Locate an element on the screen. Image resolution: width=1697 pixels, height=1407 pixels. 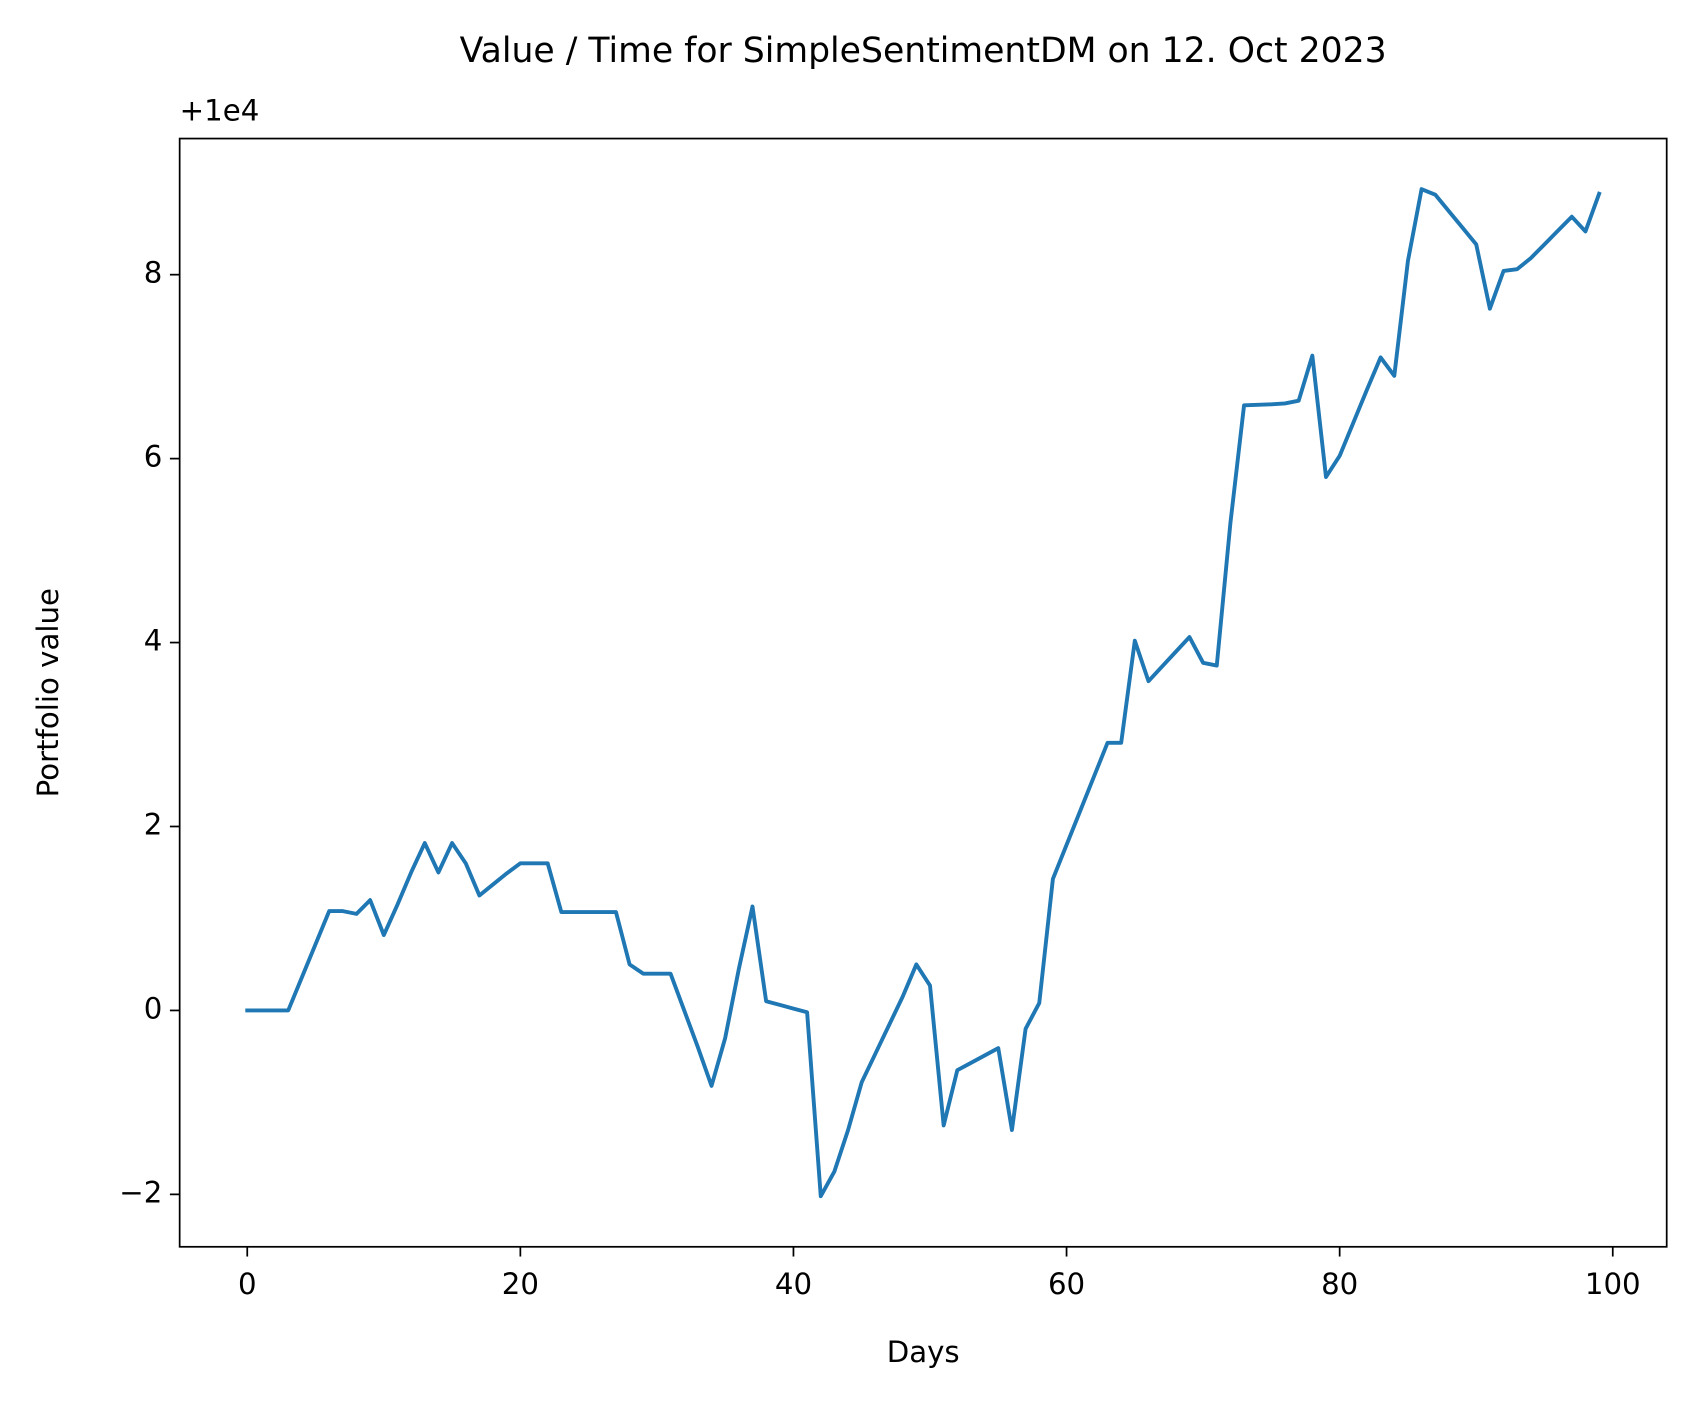
y-offset-text: +1e4 is located at coordinates (220, 111).